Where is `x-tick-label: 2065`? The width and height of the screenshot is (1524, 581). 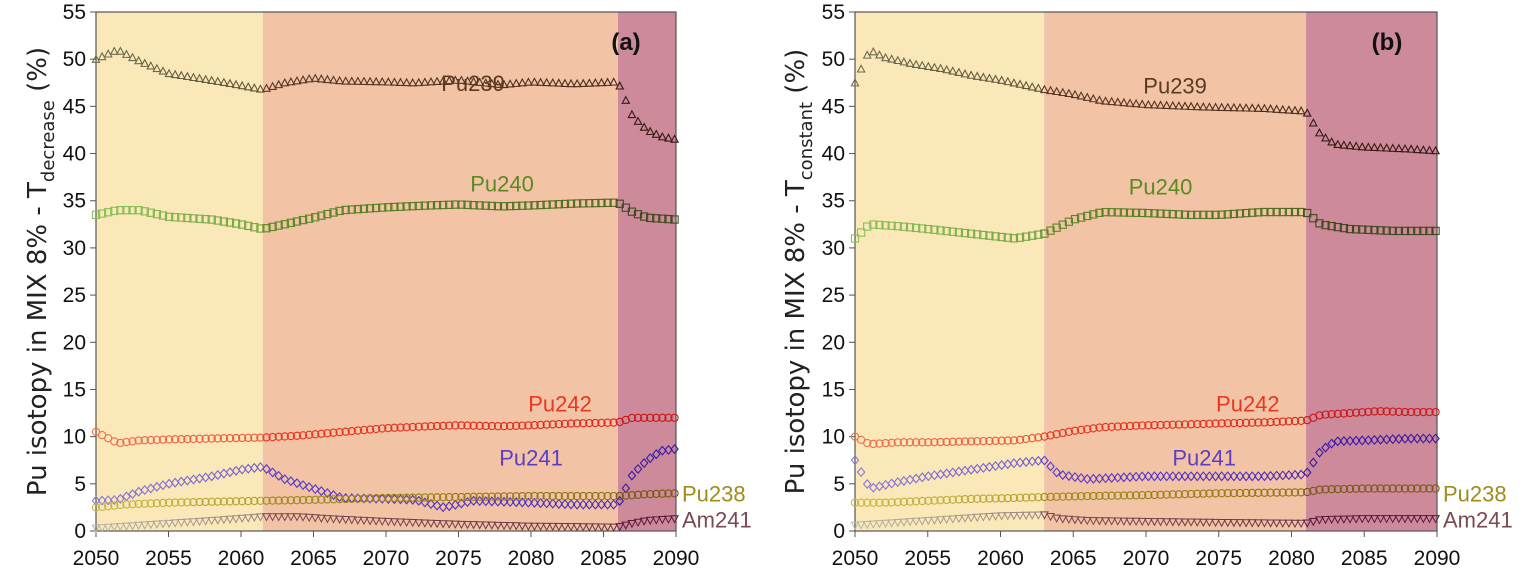 x-tick-label: 2065 is located at coordinates (313, 558).